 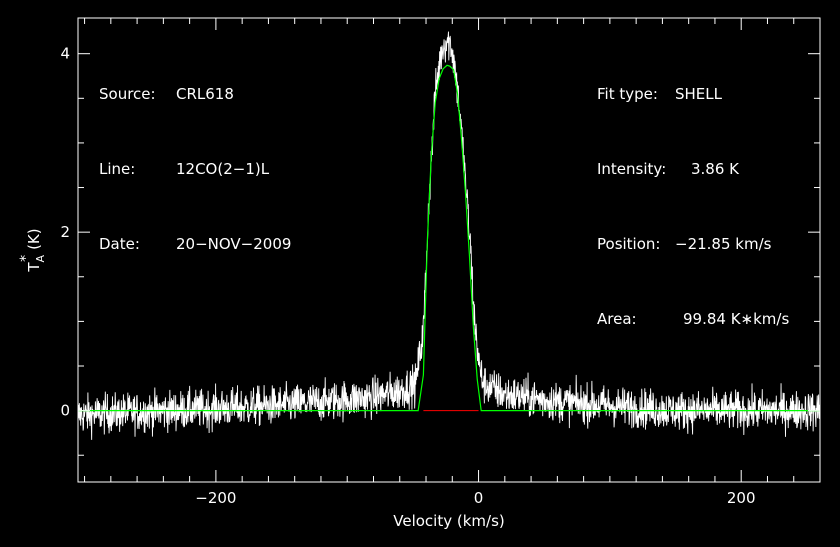 I want to click on intensity-row: Intensity: 3.86 K, so click(x=693, y=169).